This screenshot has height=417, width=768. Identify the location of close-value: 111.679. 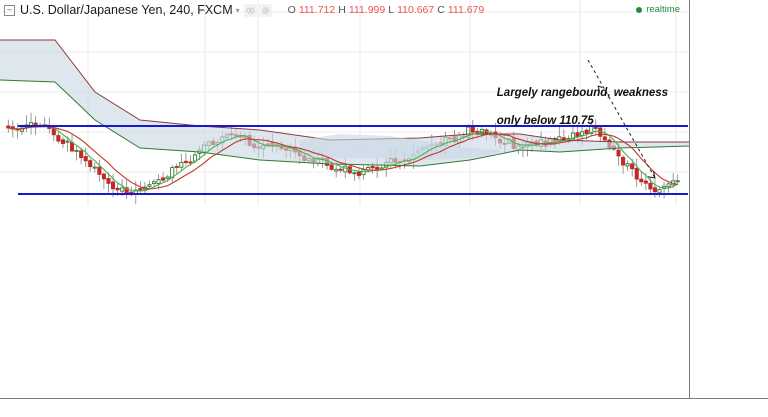
(466, 10).